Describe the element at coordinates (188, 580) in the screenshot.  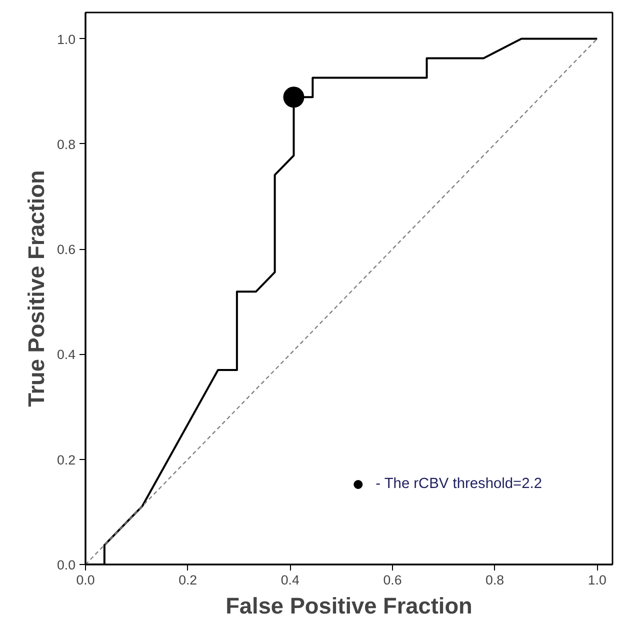
I see `x-tick-label: 0.2` at that location.